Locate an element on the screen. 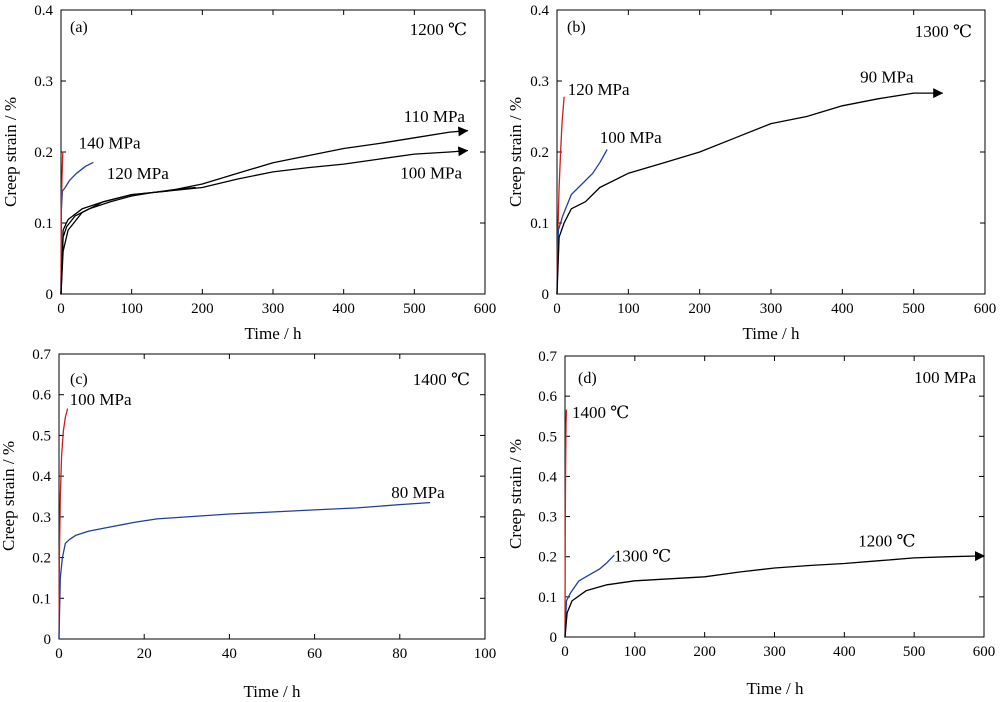  series-line-80-mpa is located at coordinates (244, 570).